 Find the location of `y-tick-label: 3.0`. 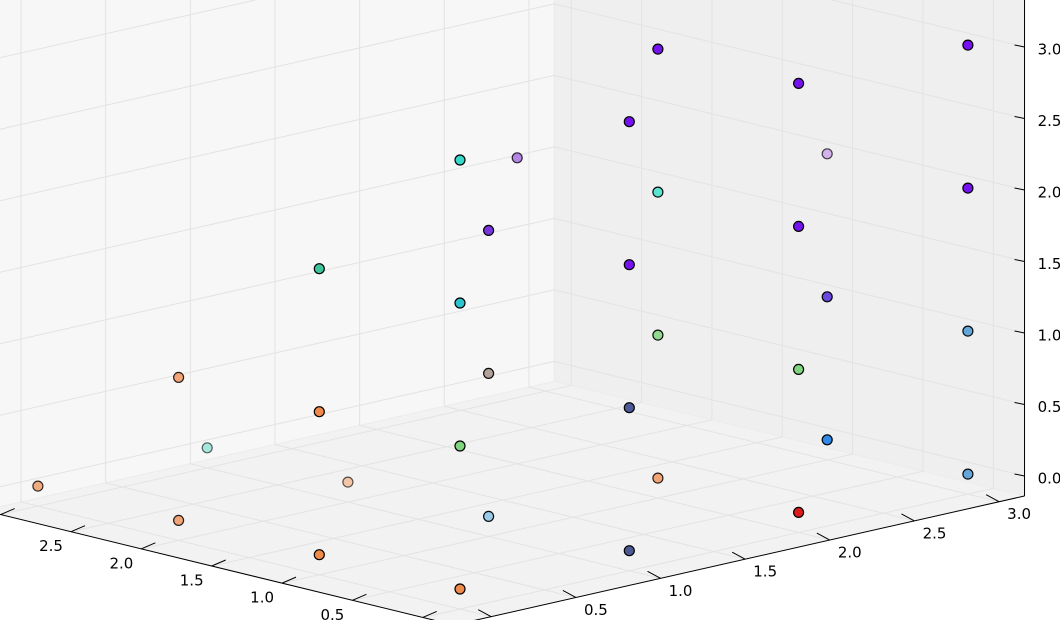

y-tick-label: 3.0 is located at coordinates (1019, 514).